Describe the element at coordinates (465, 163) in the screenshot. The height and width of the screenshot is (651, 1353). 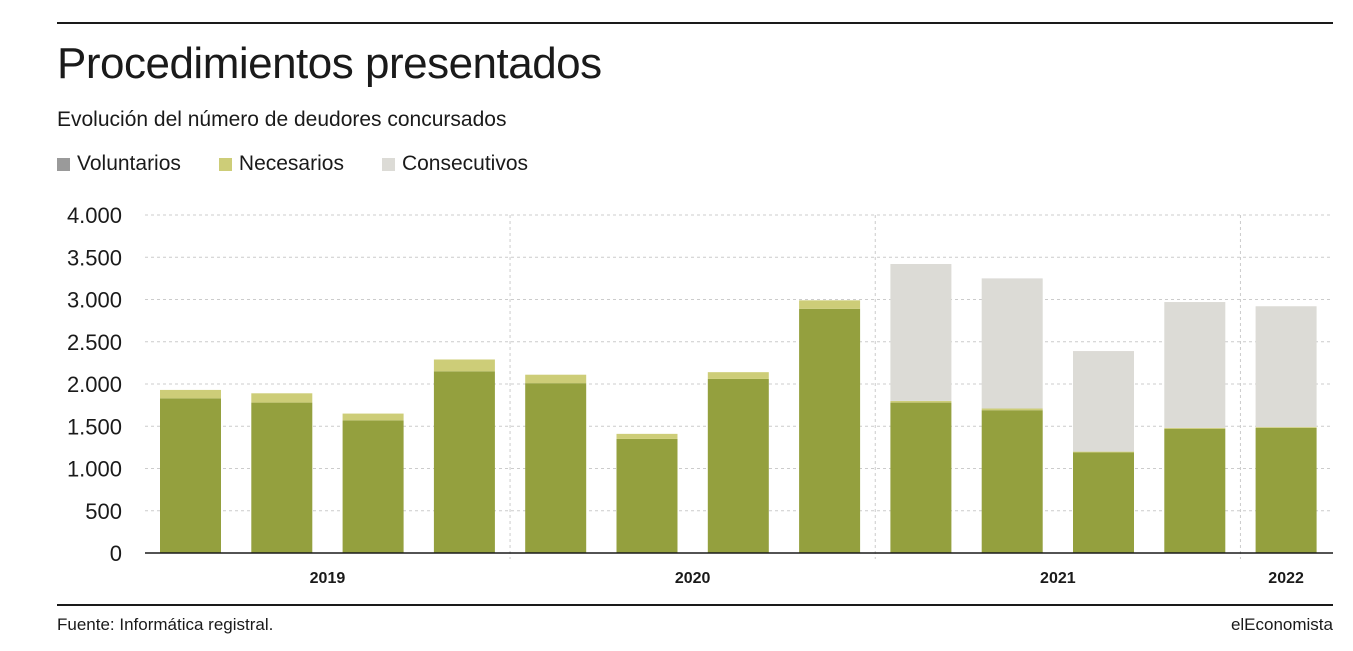
I see `legend-label-consecutivos: Consecutivos` at that location.